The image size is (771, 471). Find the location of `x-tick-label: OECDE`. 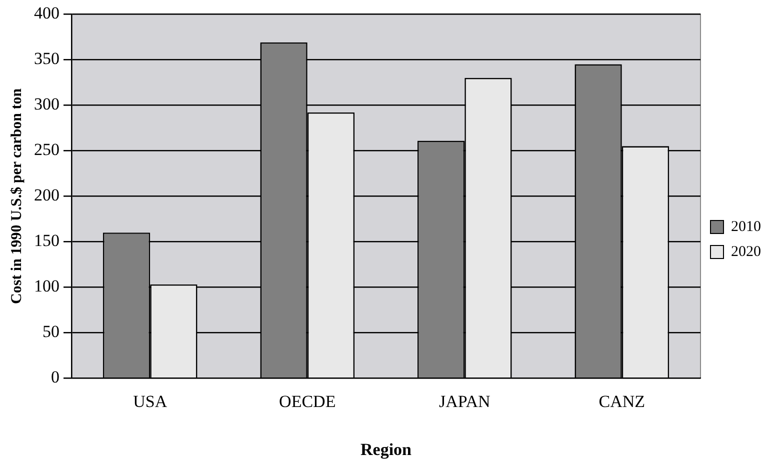

x-tick-label: OECDE is located at coordinates (307, 401).